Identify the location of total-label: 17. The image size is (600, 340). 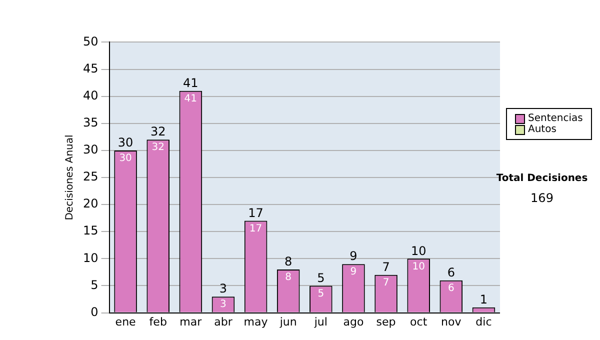
(256, 213).